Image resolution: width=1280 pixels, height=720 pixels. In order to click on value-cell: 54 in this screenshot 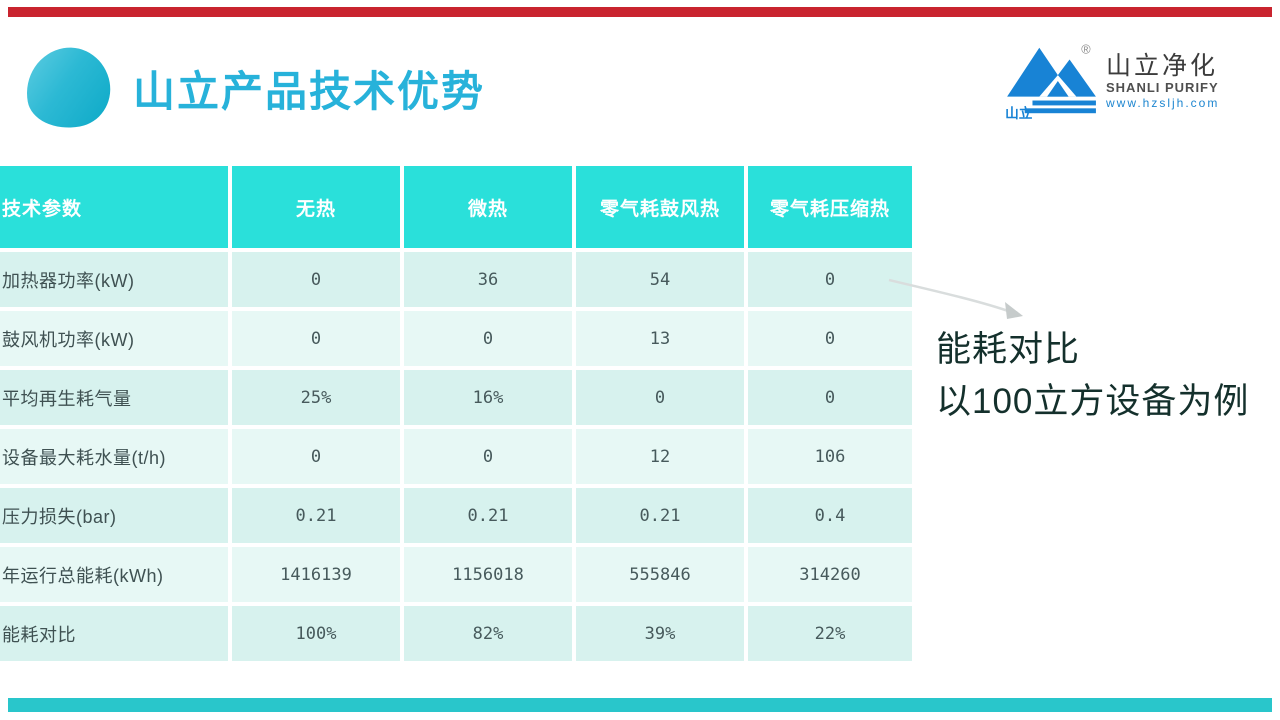, I will do `click(660, 279)`.